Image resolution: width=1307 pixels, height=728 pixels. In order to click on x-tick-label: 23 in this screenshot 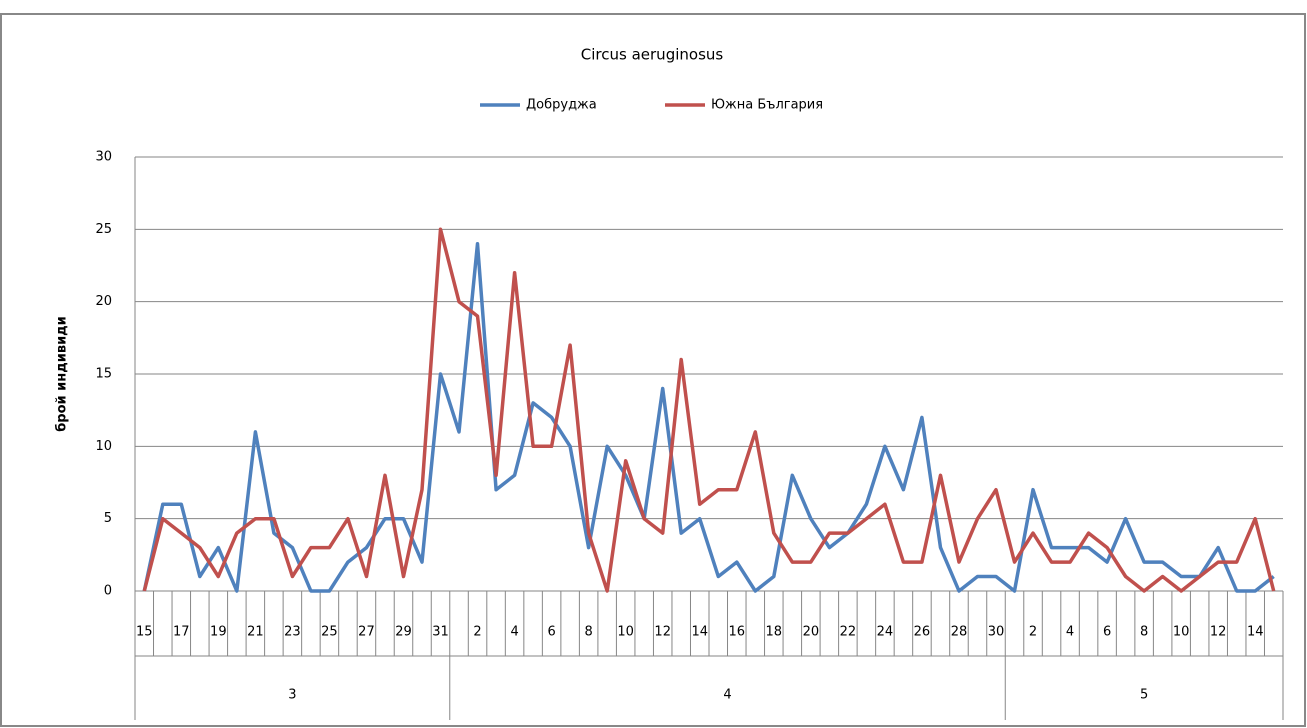, I will do `click(292, 632)`.